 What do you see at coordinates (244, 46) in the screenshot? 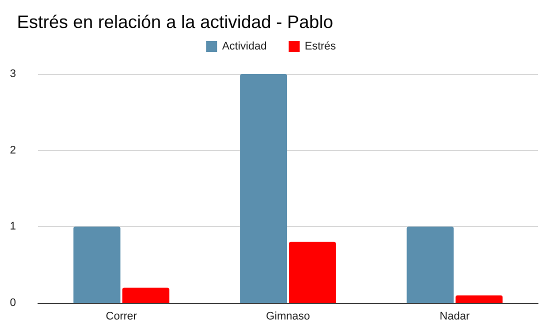
I see `legend-label: Actividad` at bounding box center [244, 46].